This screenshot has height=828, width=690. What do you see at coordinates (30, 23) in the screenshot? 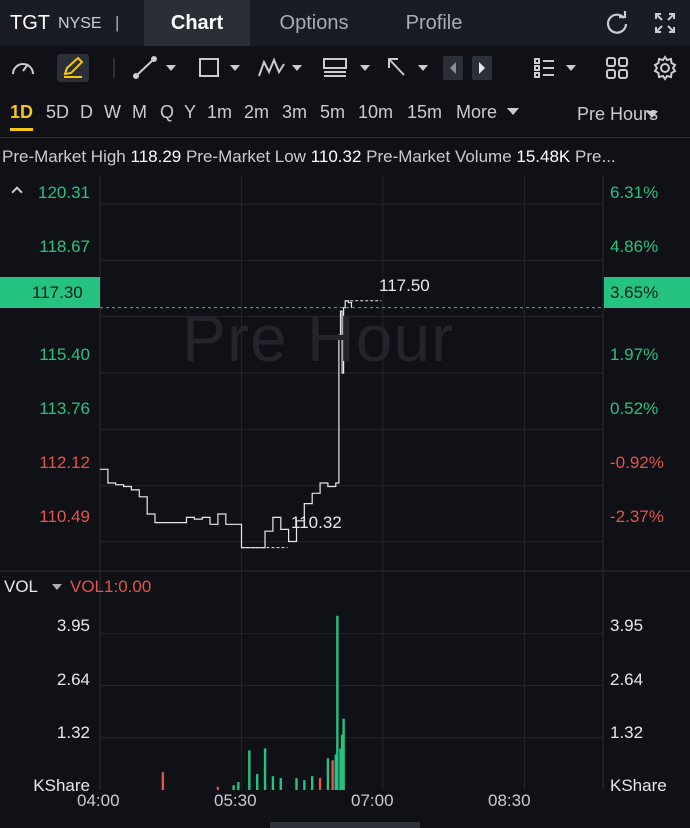
I see `ticker-symbol: TGT` at bounding box center [30, 23].